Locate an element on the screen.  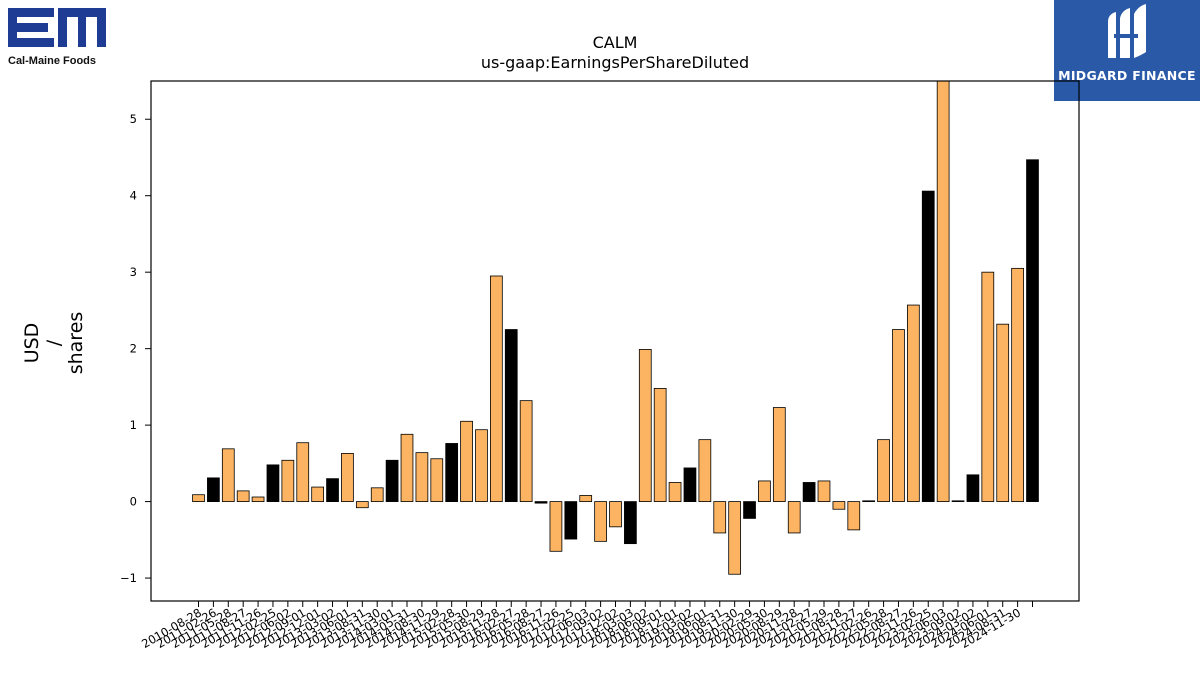
midgard-finance-logo: MIDGARD FINANCE is located at coordinates (1127, 50).